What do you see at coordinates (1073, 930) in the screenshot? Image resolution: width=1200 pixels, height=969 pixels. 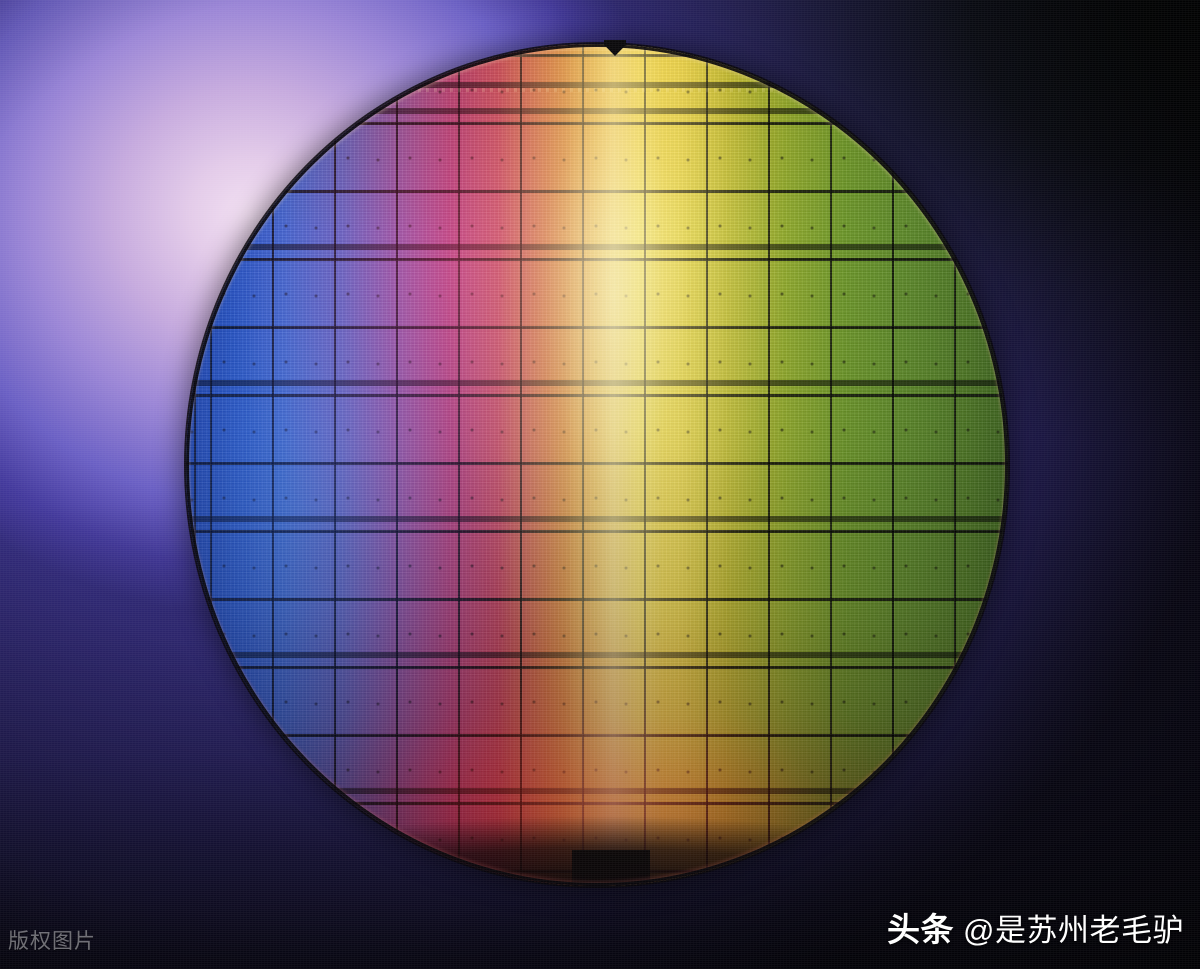 I see `toutiao-handle-label: @是苏州老毛驴` at bounding box center [1073, 930].